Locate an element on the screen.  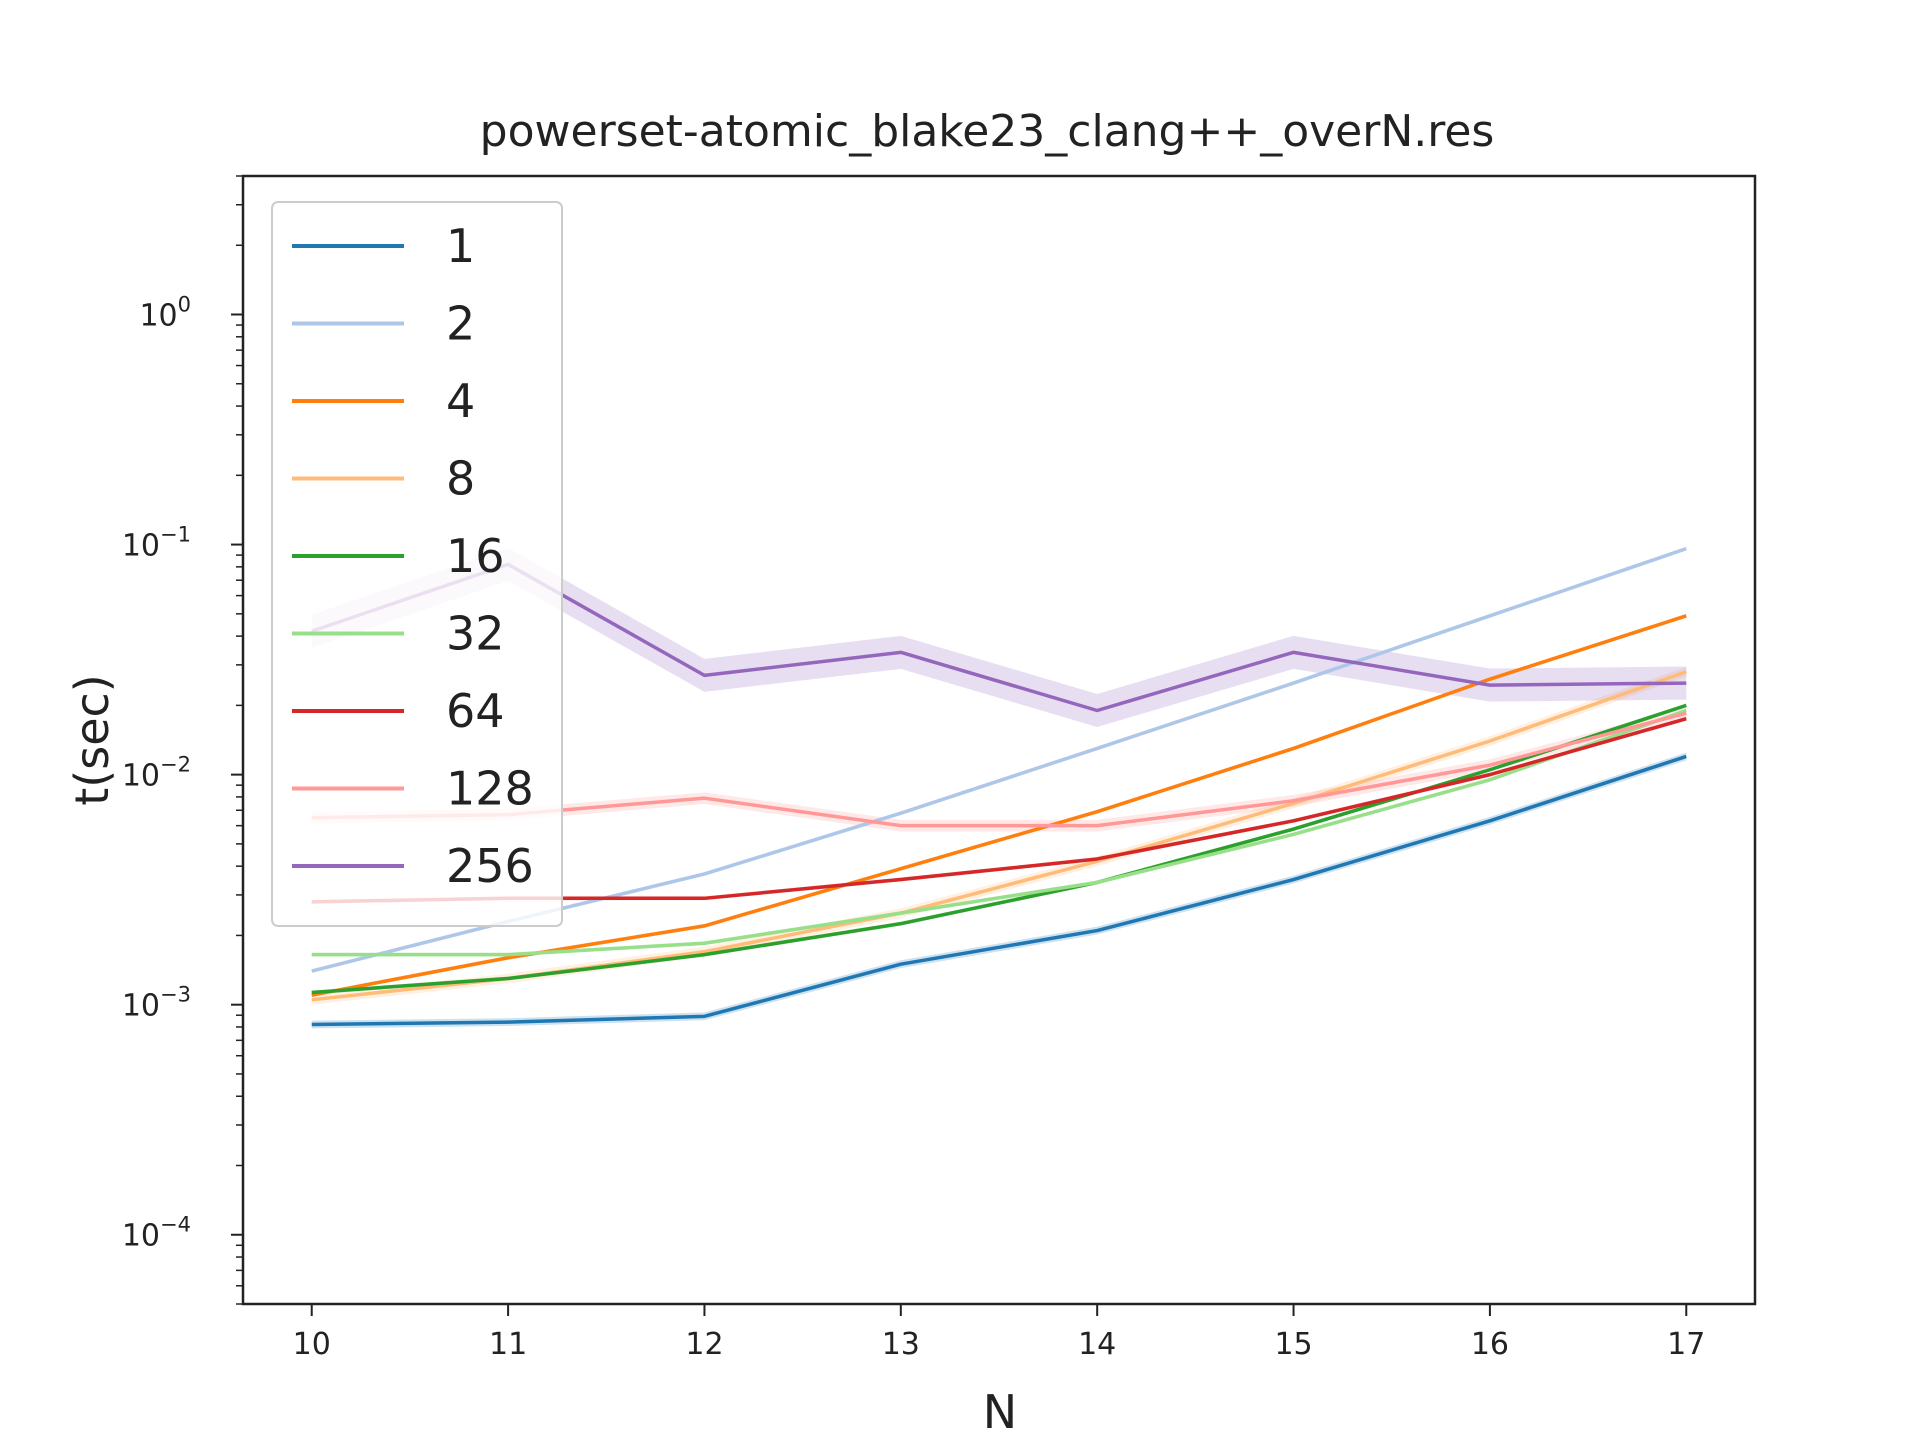
legend-label-8: 8 is located at coordinates (460, 479).